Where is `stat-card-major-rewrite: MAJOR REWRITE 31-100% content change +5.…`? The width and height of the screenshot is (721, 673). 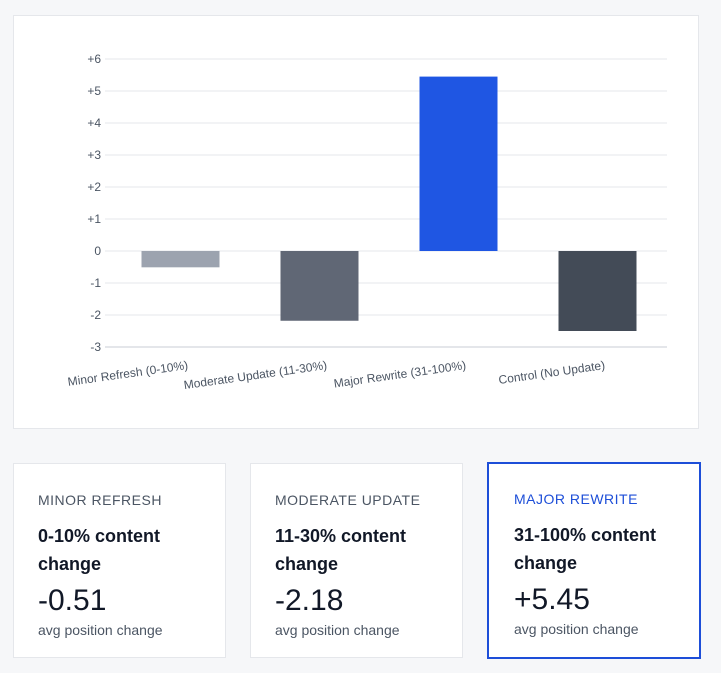
stat-card-major-rewrite: MAJOR REWRITE 31-100% content change +5.… is located at coordinates (594, 560).